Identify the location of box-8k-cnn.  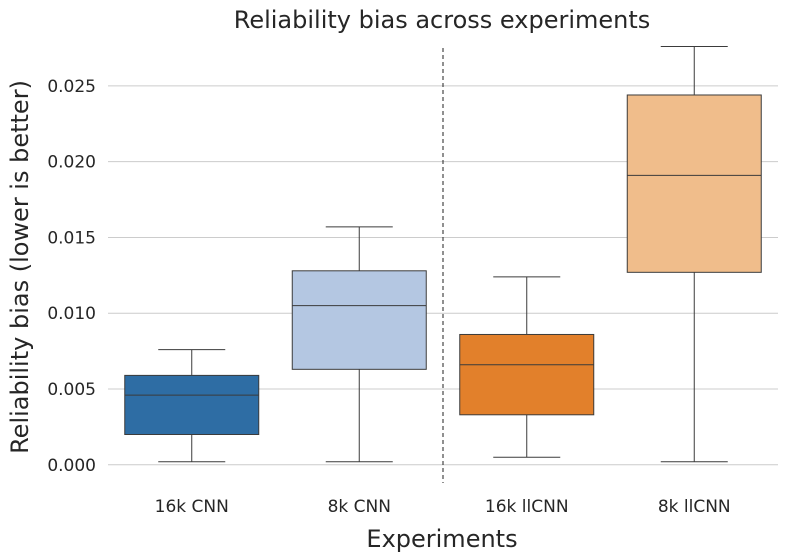
(359, 344).